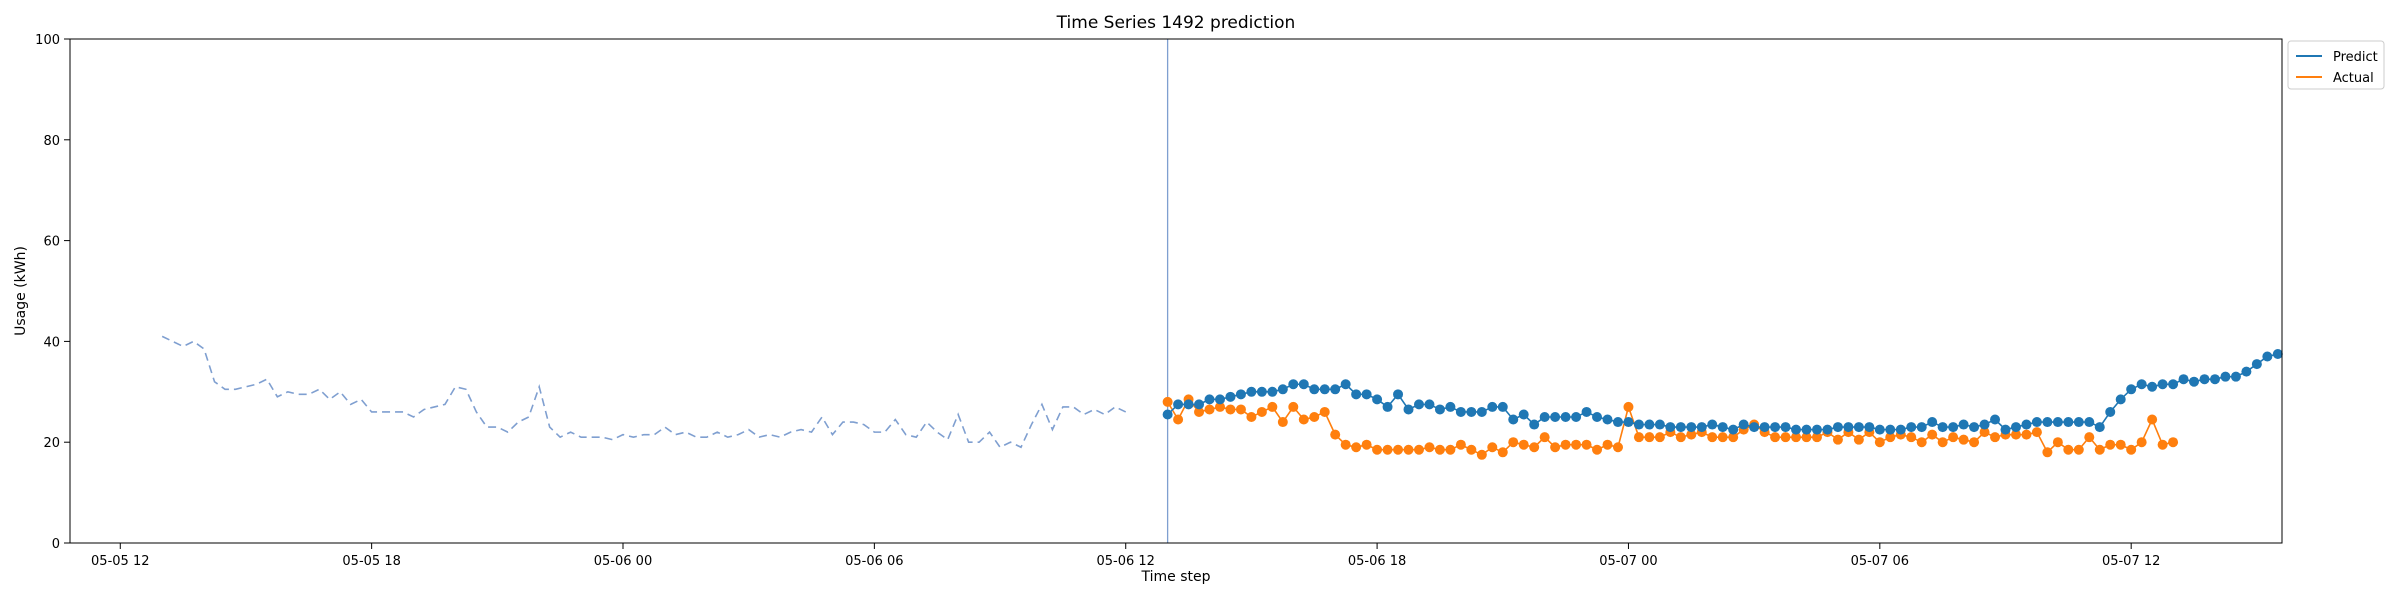 The height and width of the screenshot is (600, 2400). I want to click on y-tick-label: 80, so click(51, 141).